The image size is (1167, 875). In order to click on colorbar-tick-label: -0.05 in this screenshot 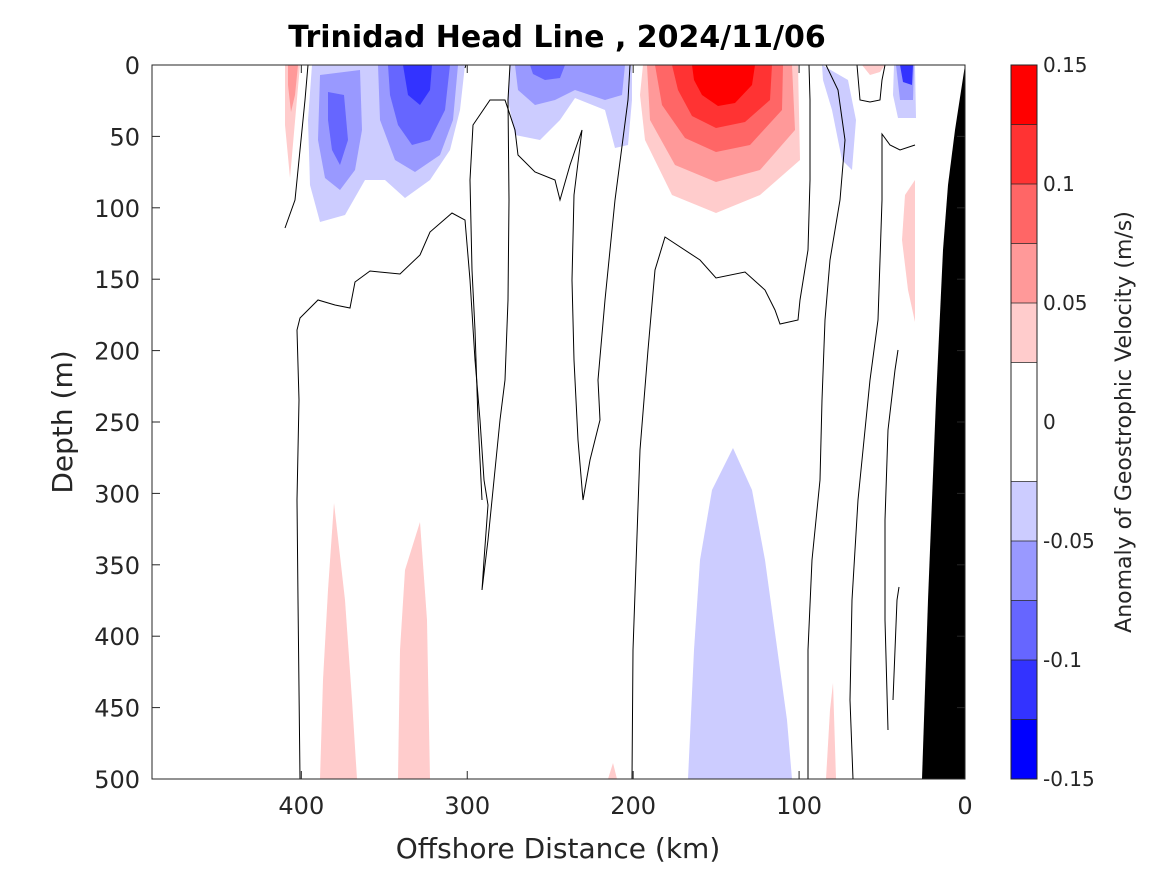, I will do `click(1069, 541)`.